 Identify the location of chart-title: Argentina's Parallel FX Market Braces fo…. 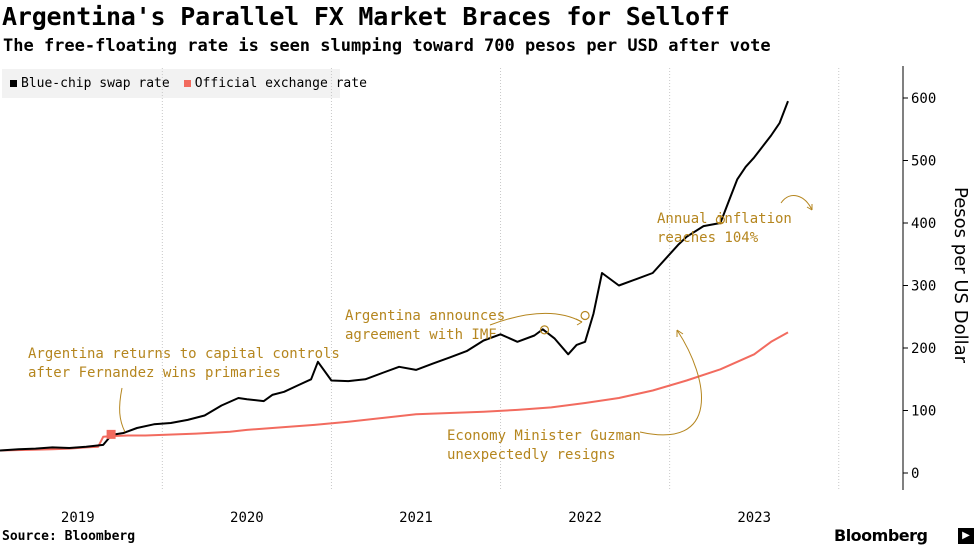
(366, 16).